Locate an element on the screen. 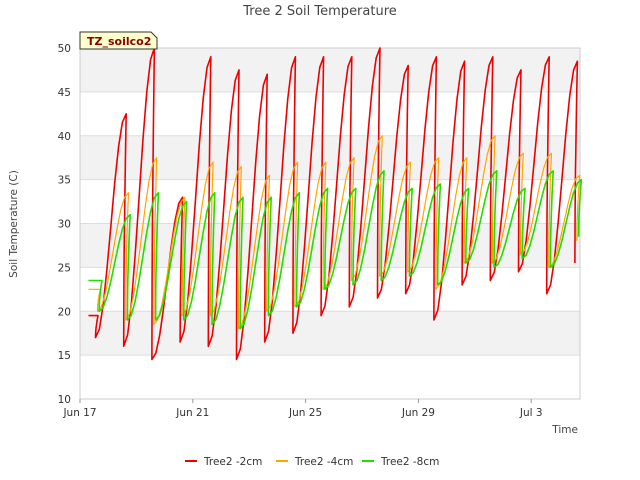 This screenshot has width=640, height=480. dataset-badge: TZ_soilco2 is located at coordinates (118, 40).